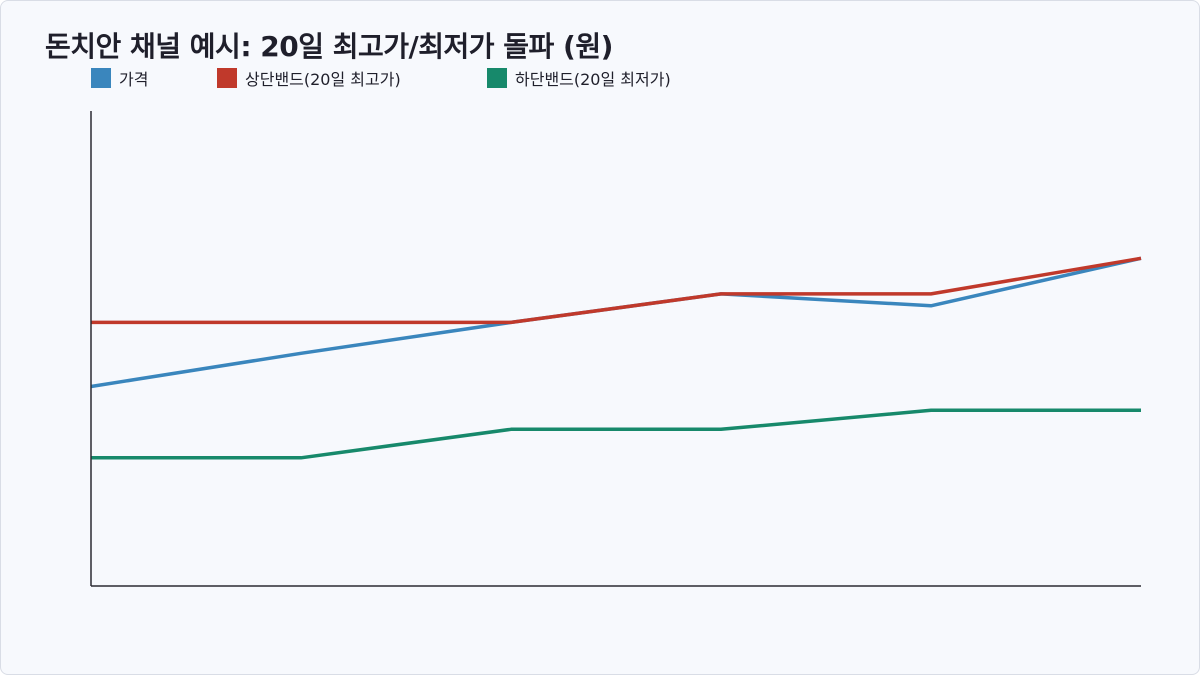  I want to click on series-line-lower-band, so click(616, 434).